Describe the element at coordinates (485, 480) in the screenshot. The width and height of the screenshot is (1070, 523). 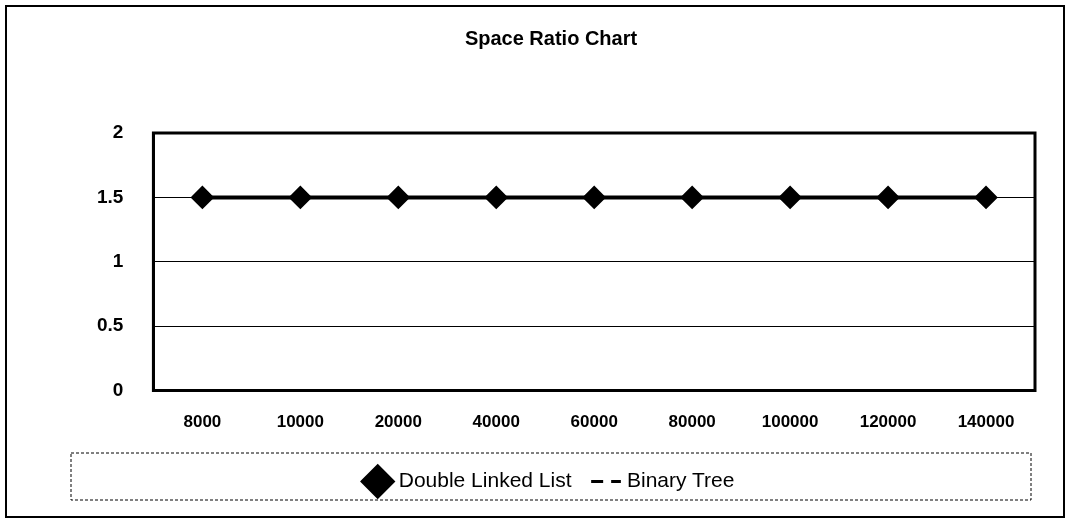
I see `legend-label: Double Linked List` at that location.